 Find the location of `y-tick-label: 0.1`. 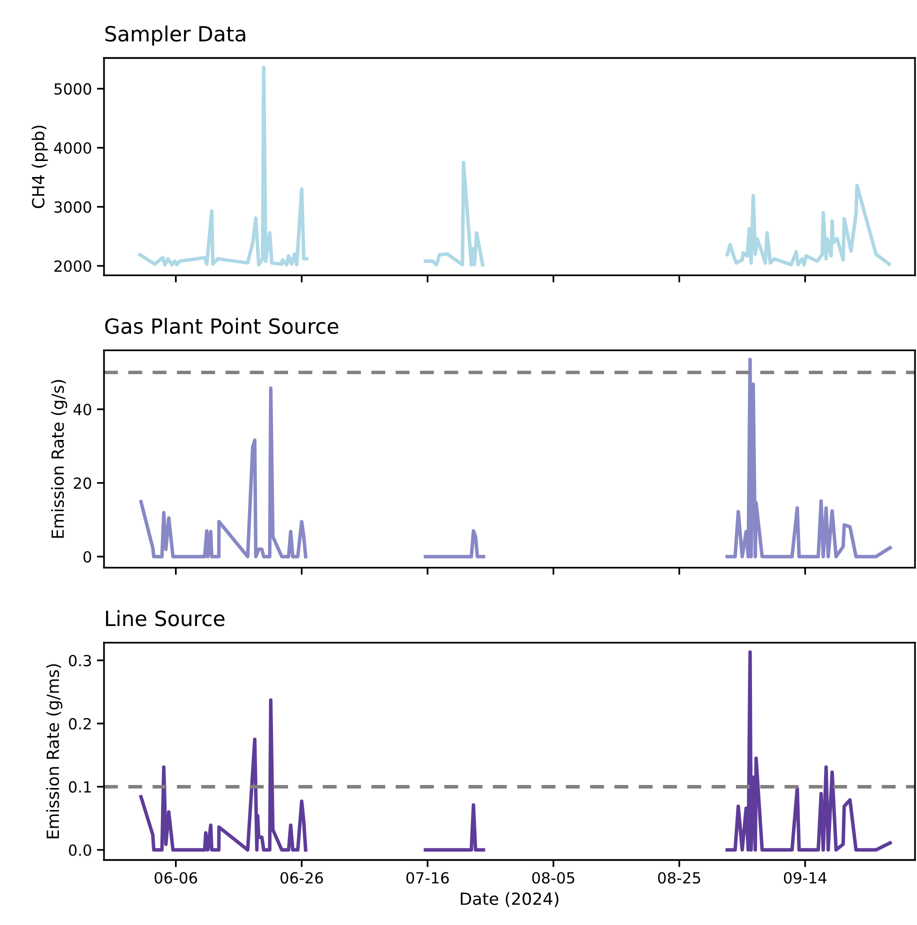

y-tick-label: 0.1 is located at coordinates (79, 787).